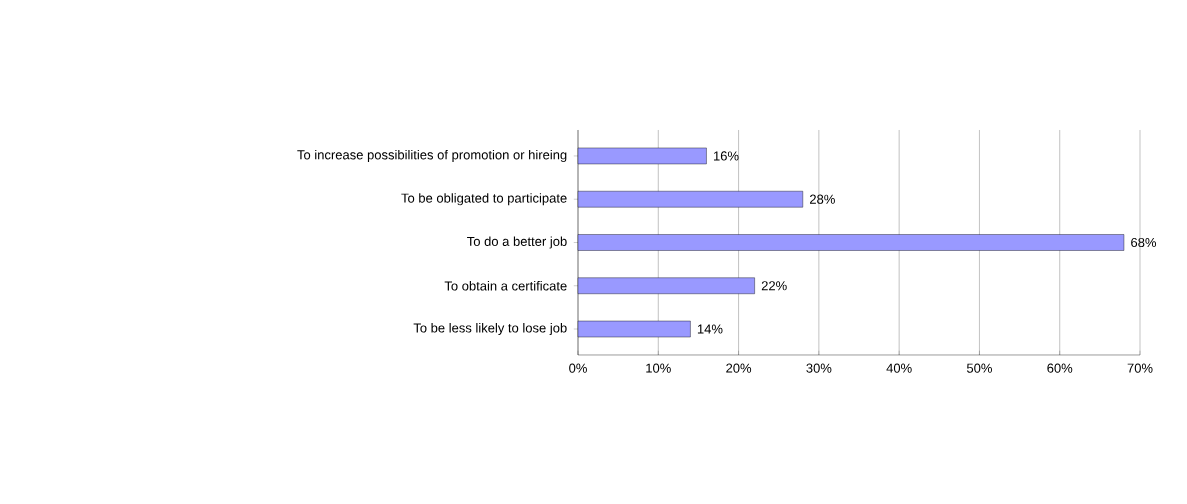 The height and width of the screenshot is (504, 1187). I want to click on y-tick-label: To be obligated to participate, so click(484, 199).